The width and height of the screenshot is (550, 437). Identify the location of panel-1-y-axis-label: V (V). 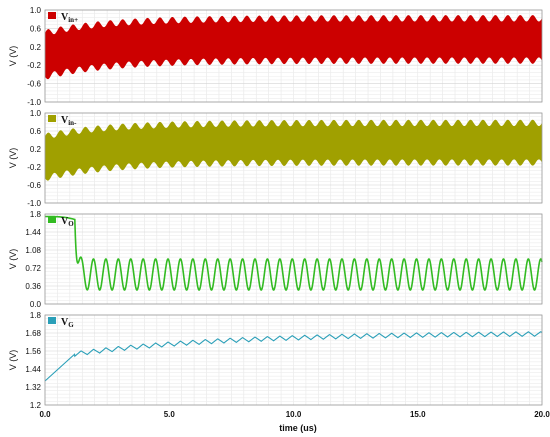
(13, 158).